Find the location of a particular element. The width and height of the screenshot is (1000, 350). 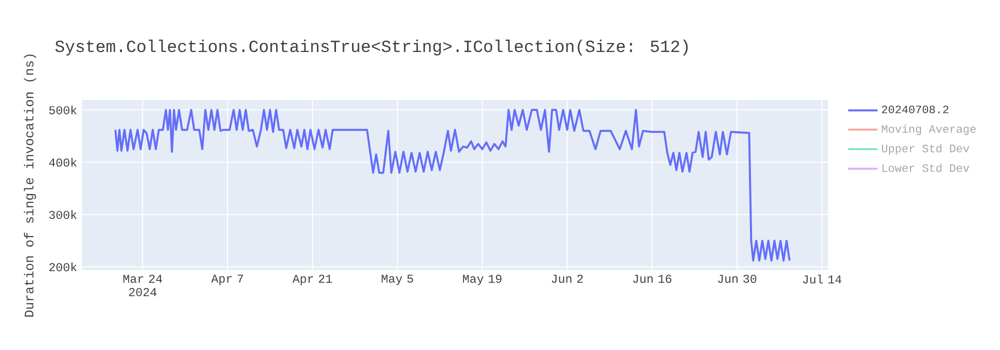

x-tick-label: Jun 30 is located at coordinates (737, 278).